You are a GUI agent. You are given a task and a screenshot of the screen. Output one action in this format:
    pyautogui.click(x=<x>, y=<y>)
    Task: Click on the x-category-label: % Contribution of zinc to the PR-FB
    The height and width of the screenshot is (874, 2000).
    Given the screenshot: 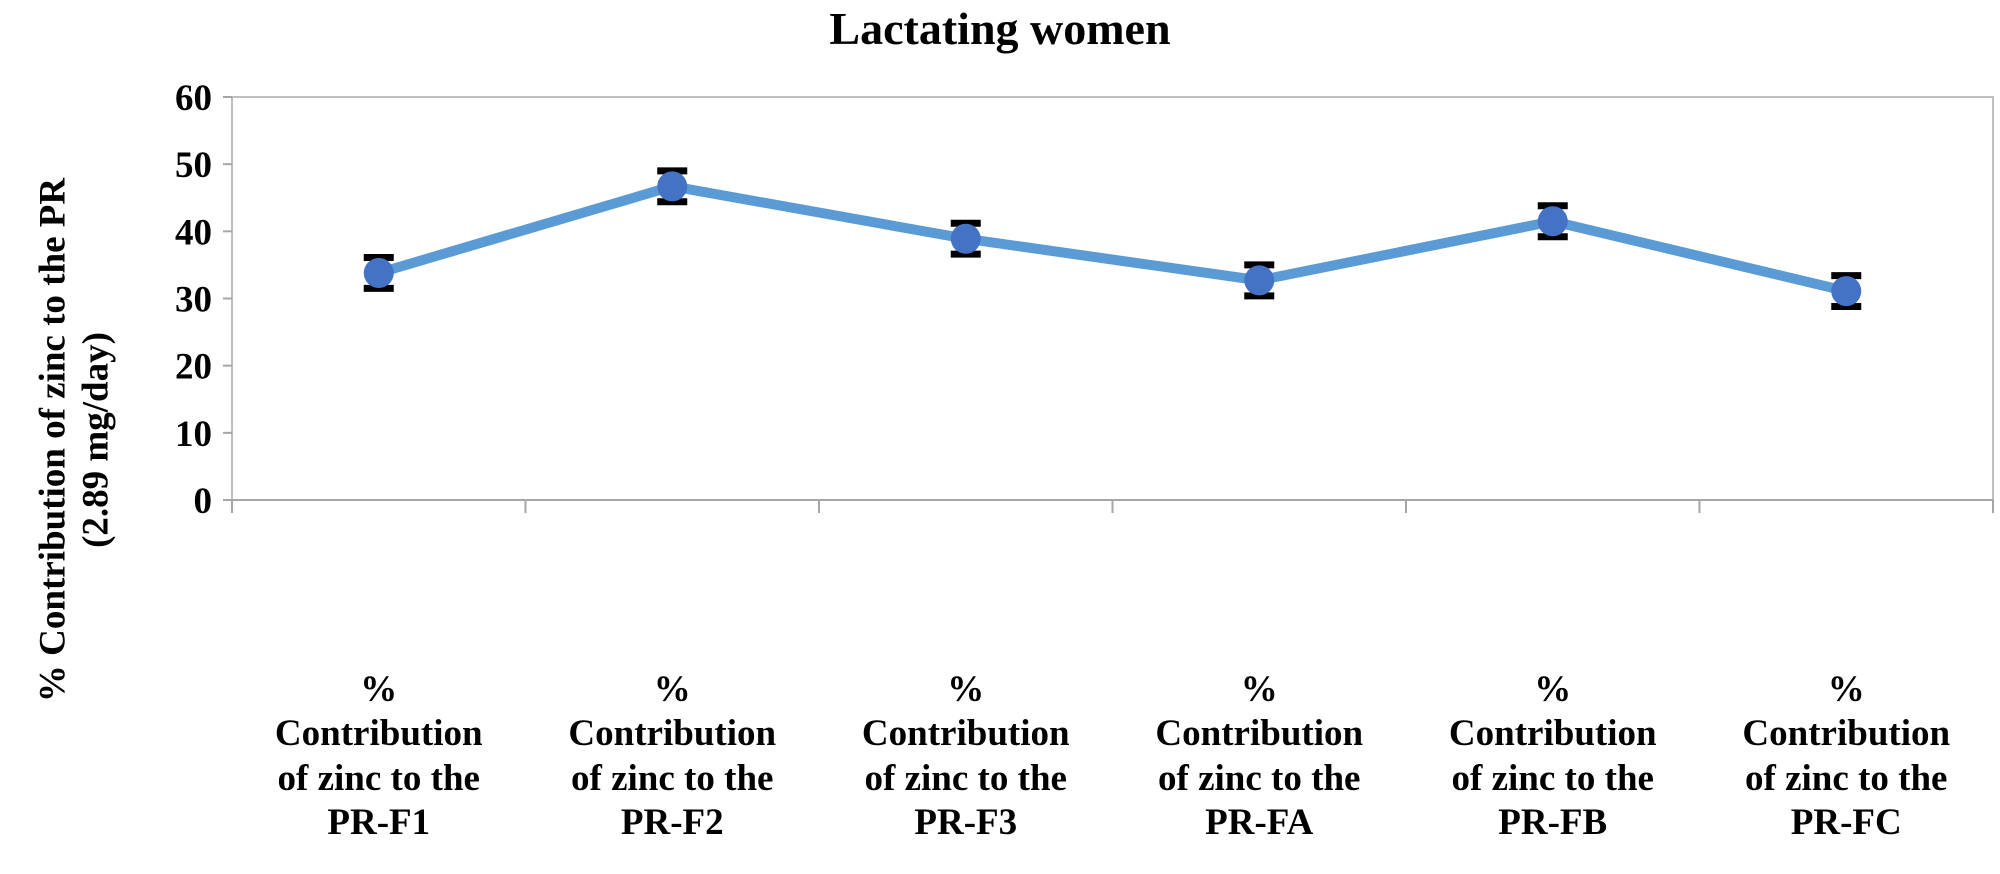 What is the action you would take?
    pyautogui.click(x=1553, y=757)
    